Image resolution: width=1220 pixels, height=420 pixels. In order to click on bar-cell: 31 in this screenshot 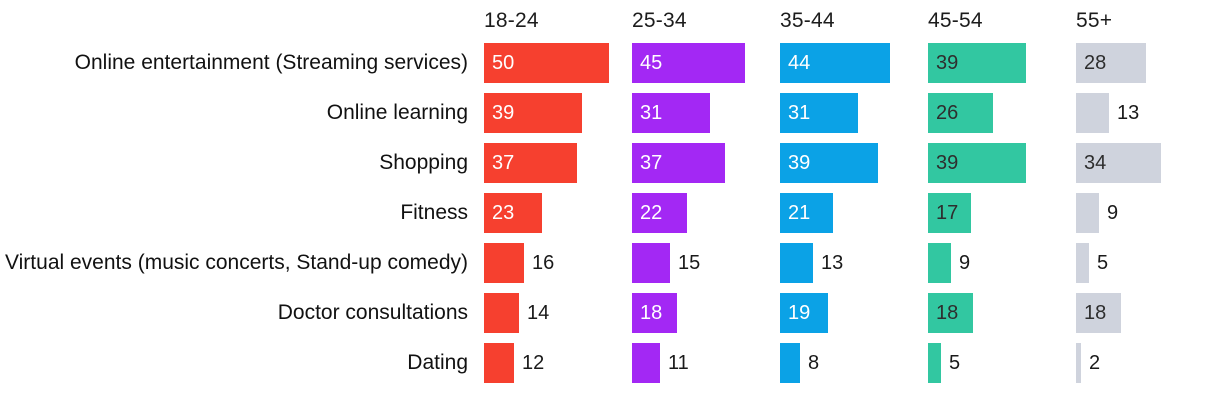, I will do `click(698, 113)`.